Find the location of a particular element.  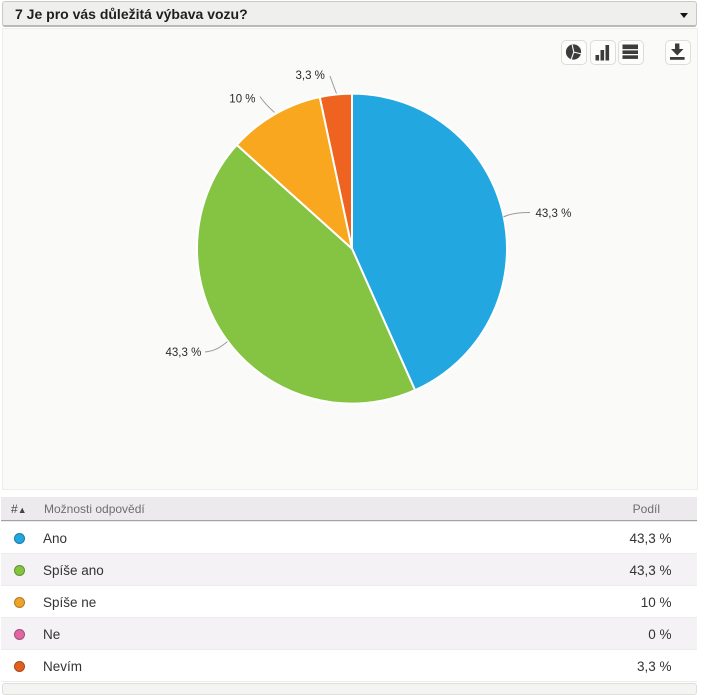

svg-text: 3,3 % is located at coordinates (310, 76).